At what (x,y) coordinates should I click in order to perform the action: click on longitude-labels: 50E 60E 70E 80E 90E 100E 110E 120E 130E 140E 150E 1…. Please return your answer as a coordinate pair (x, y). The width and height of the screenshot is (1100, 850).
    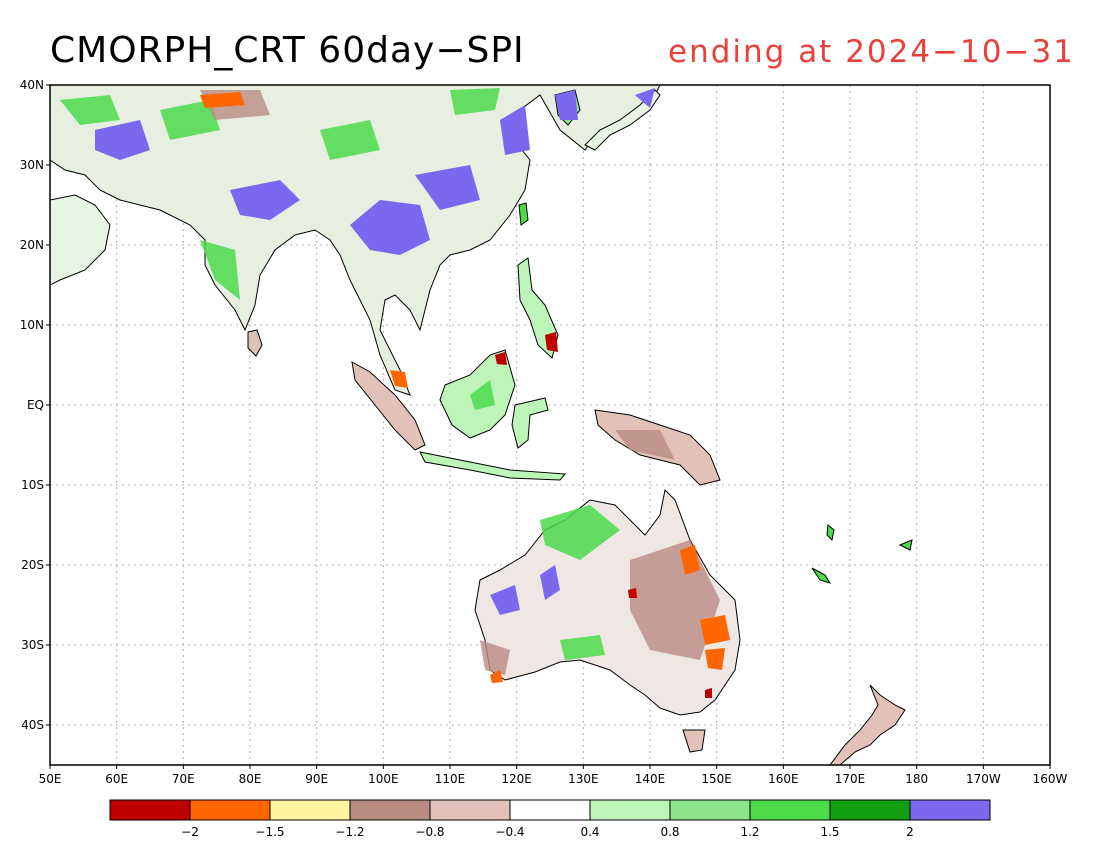
    Looking at the image, I should click on (553, 775).